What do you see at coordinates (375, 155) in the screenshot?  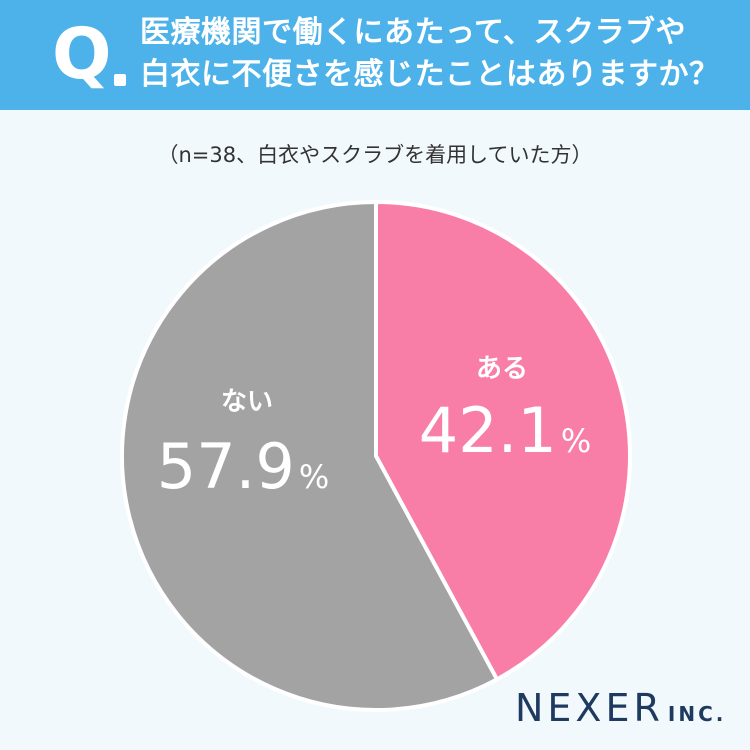 I see `sample-note: （n=38、白衣やスクラブを着用していた方）` at bounding box center [375, 155].